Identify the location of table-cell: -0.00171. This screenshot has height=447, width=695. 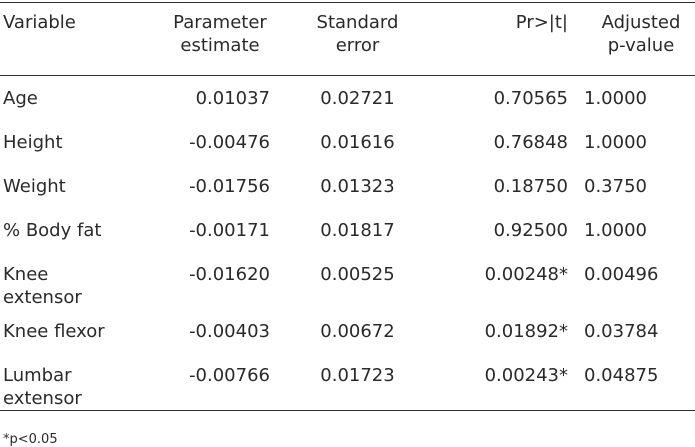
(225, 230).